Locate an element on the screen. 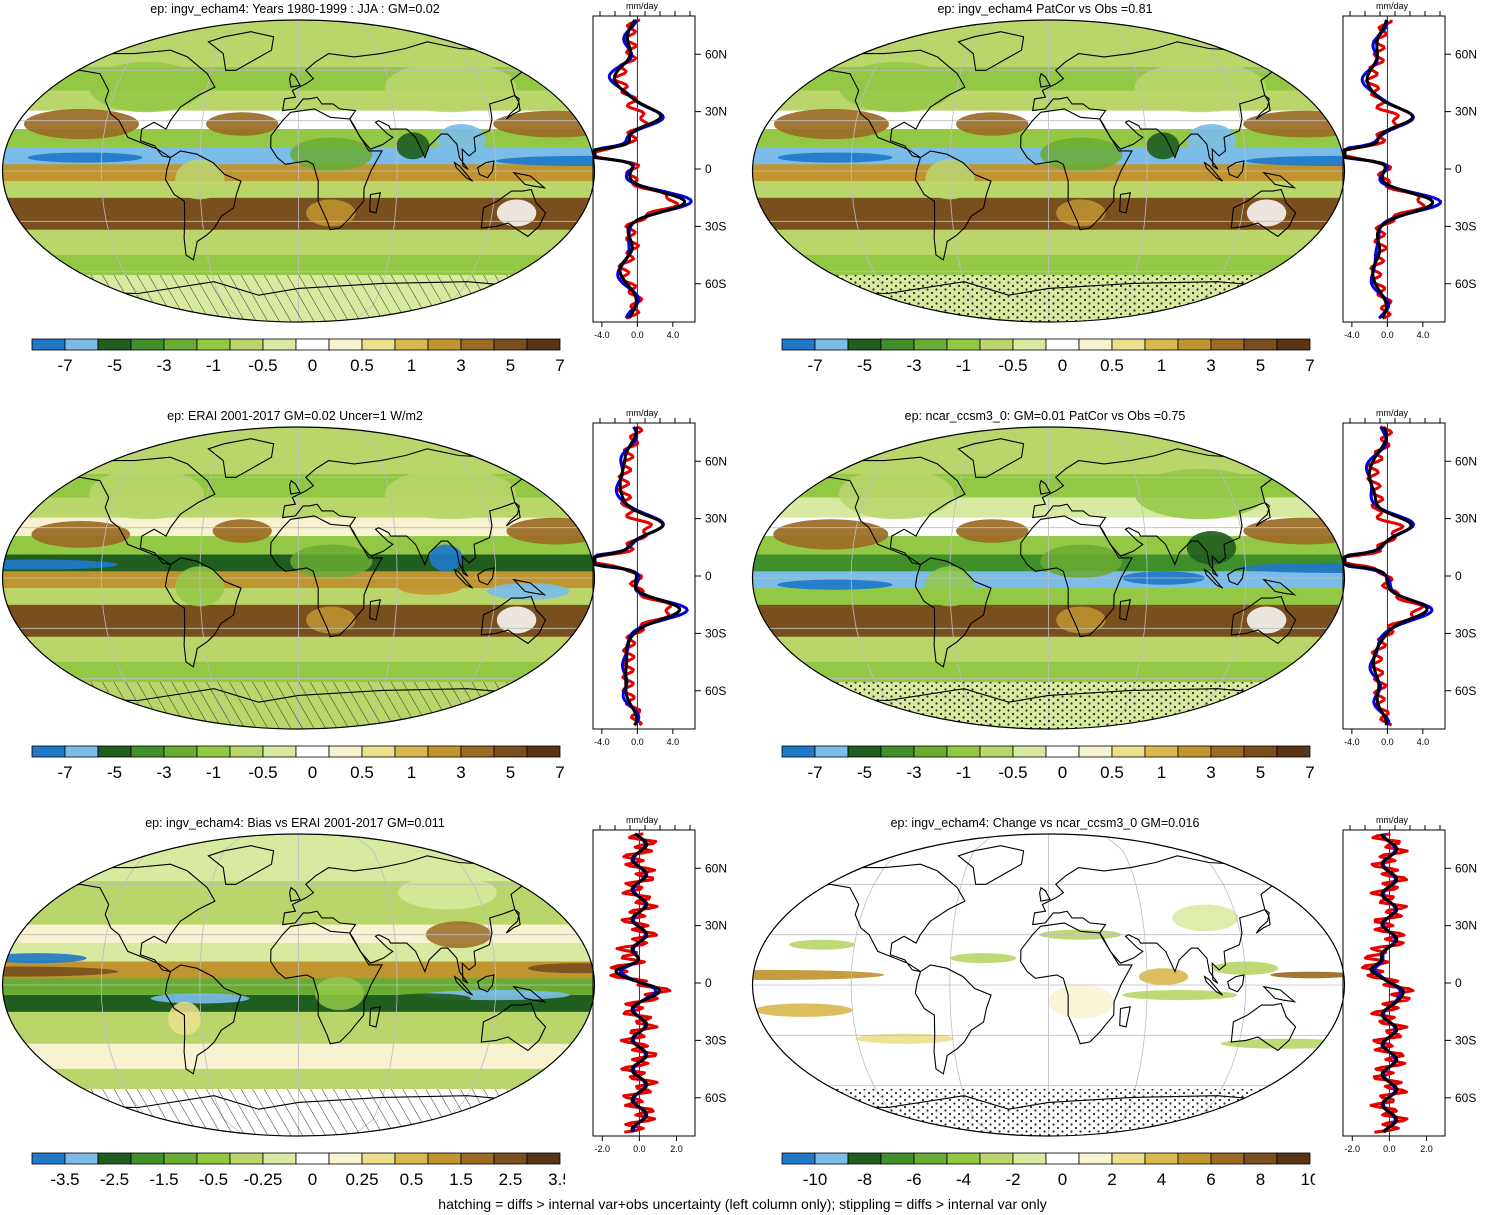  coastline-greenland is located at coordinates (991, 865).